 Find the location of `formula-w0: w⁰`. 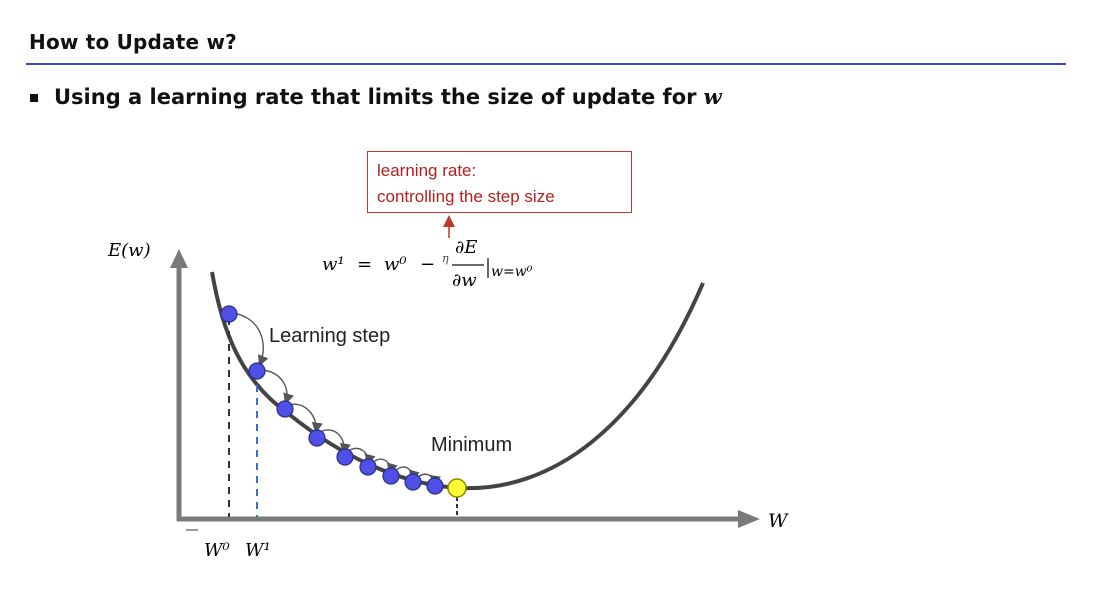

formula-w0: w⁰ is located at coordinates (395, 264).